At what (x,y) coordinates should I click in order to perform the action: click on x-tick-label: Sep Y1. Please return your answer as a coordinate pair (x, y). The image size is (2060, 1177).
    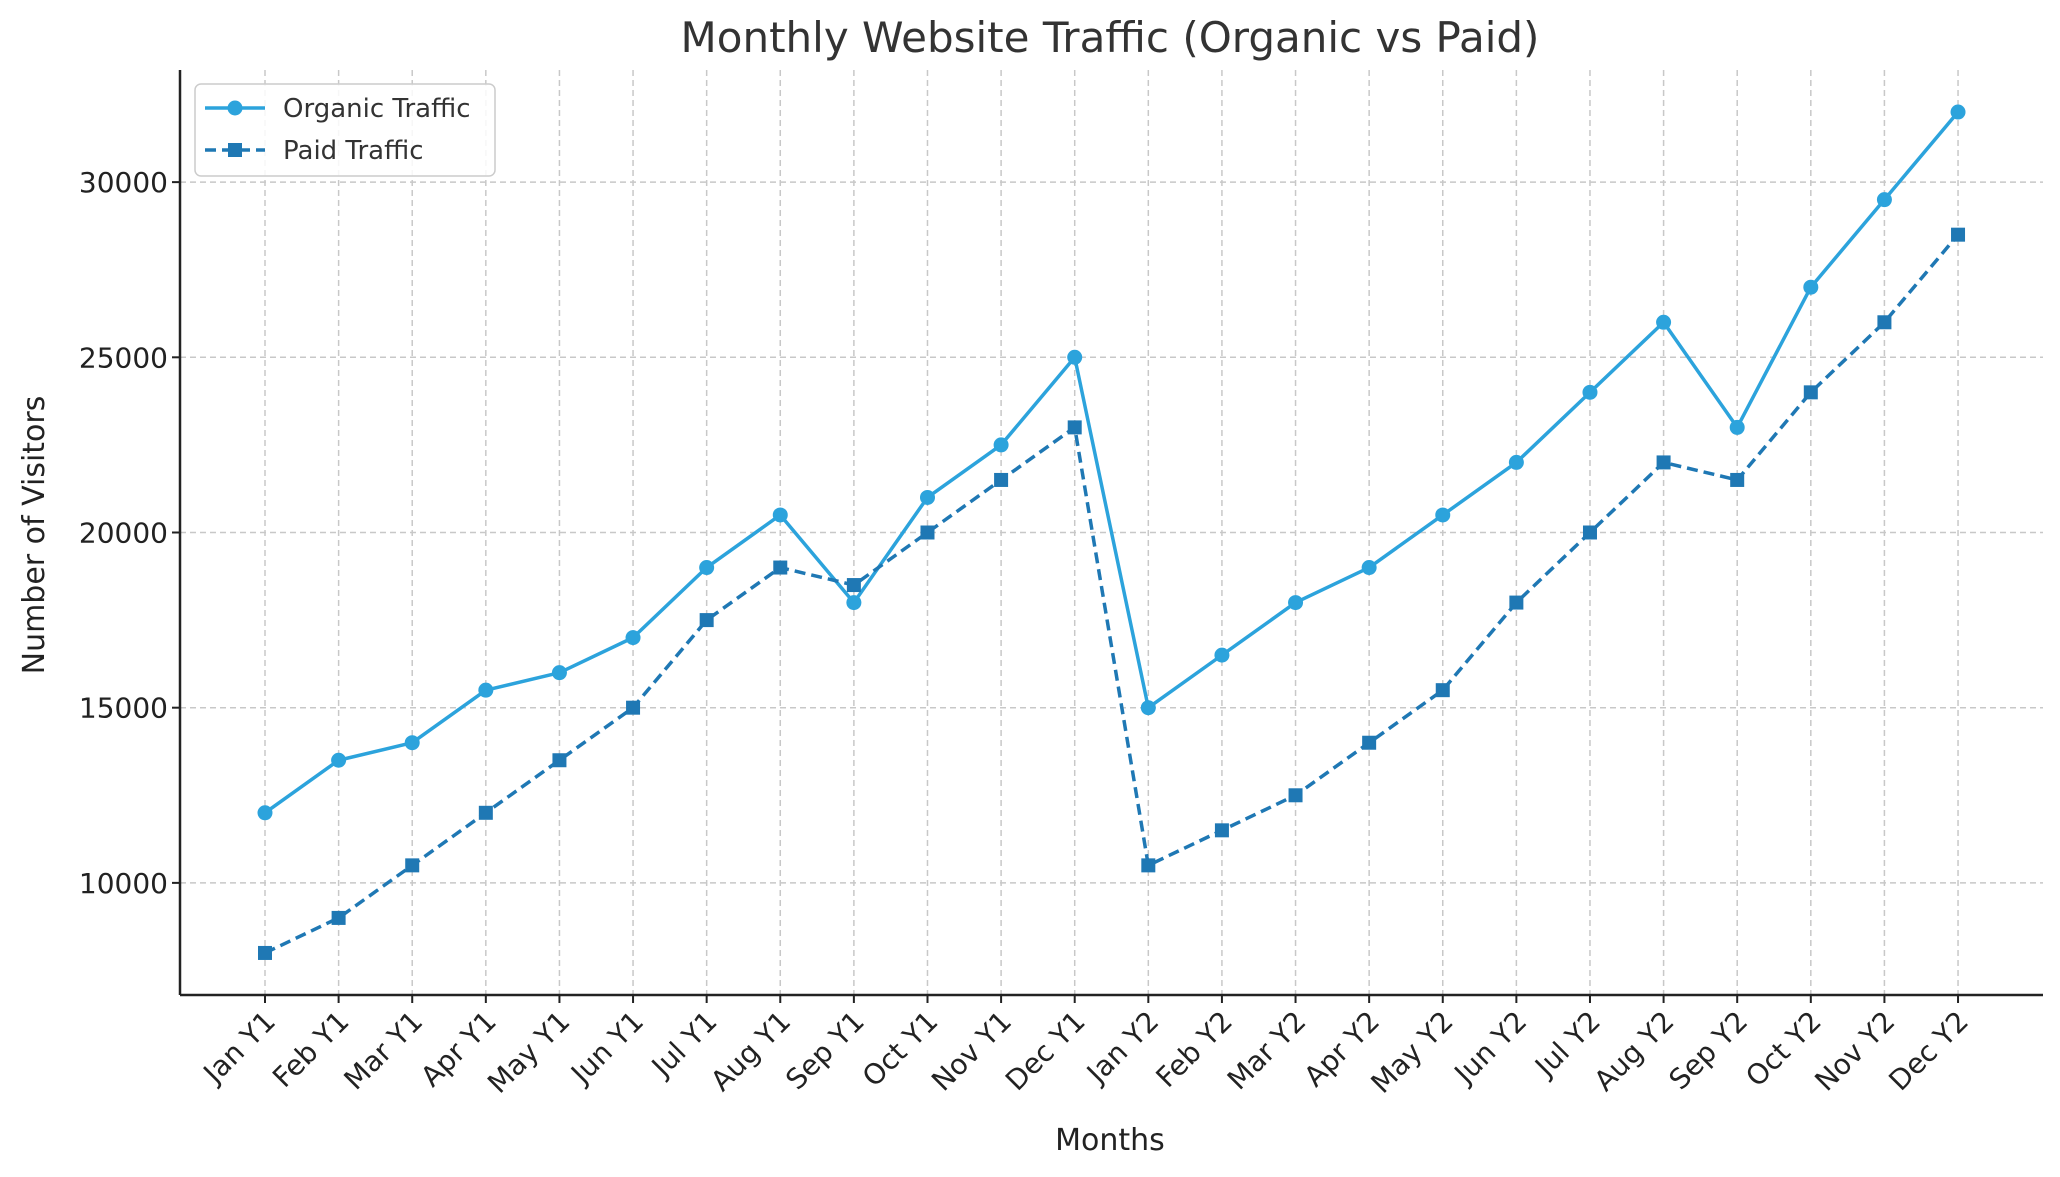
    Looking at the image, I should click on (825, 1051).